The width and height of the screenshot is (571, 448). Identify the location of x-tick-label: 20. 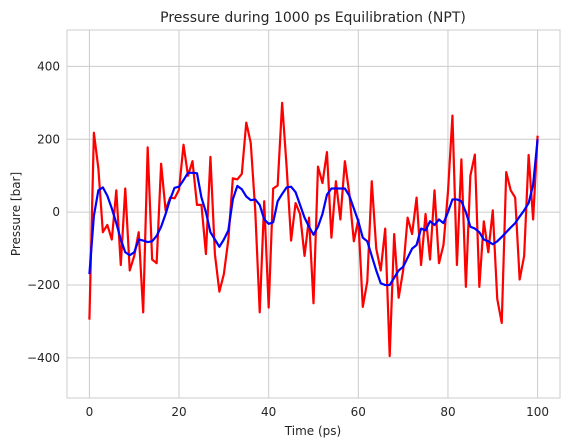
(178, 412).